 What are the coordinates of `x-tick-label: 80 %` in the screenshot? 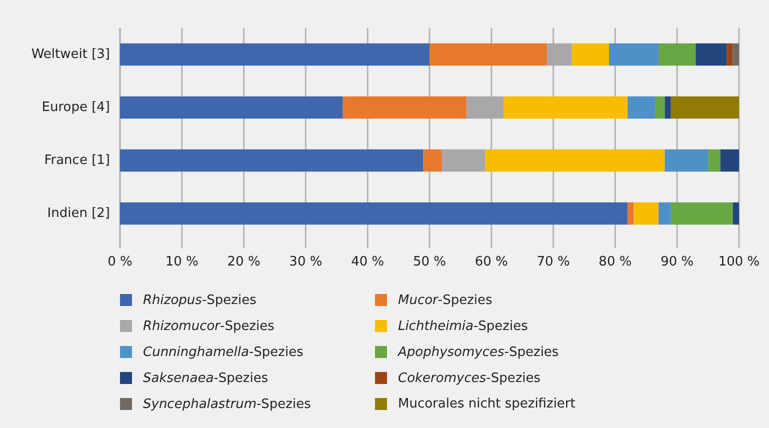 It's located at (615, 262).